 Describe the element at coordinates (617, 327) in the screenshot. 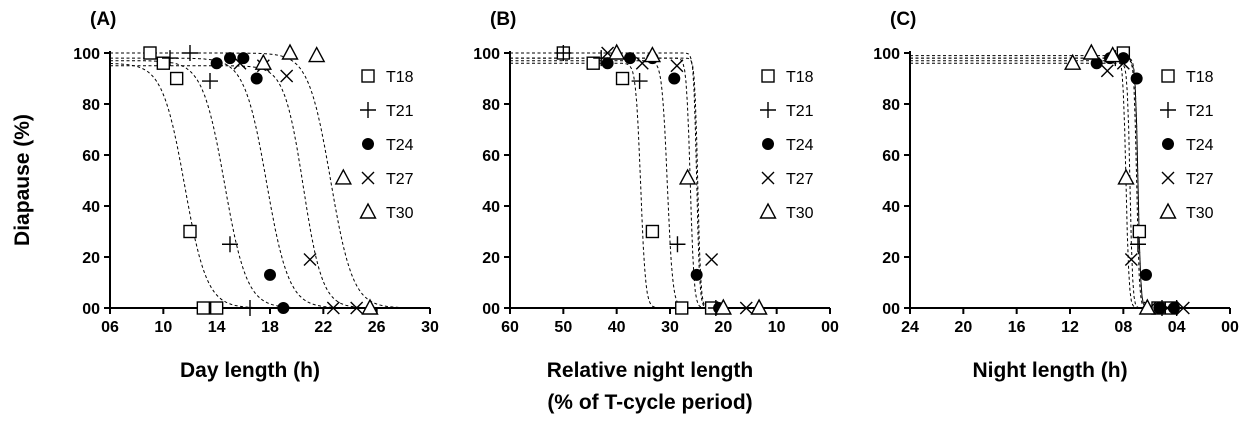

I see `x-tick-label: 40` at that location.